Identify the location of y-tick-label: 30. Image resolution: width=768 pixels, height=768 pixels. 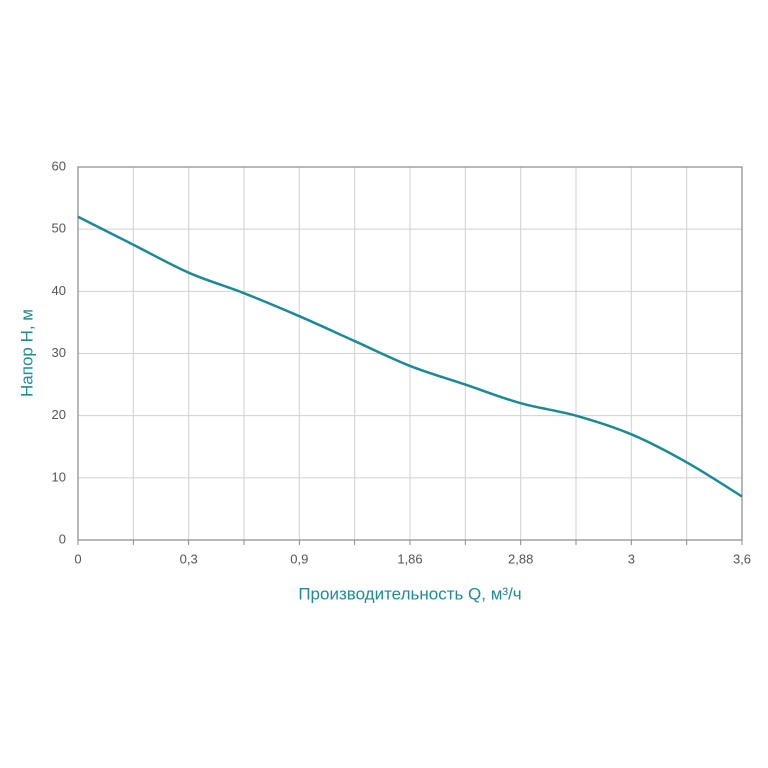
(59, 352).